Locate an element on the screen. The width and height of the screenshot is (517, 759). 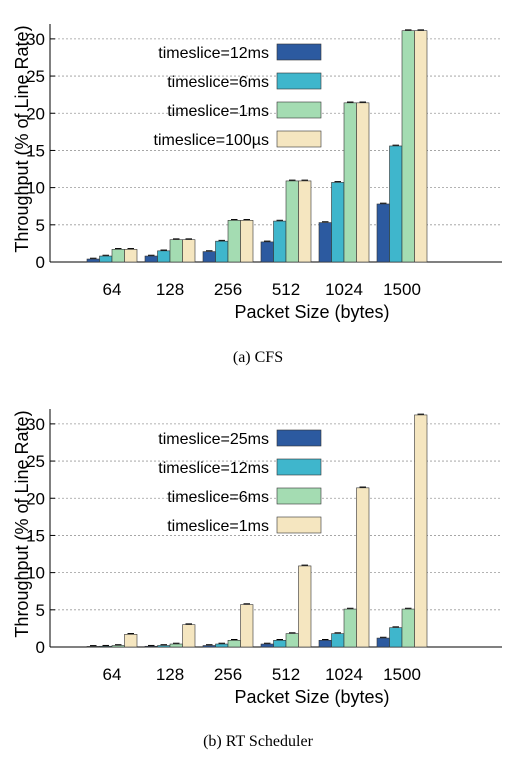
chart-caption: (b) RT Scheduler is located at coordinates (258, 741).